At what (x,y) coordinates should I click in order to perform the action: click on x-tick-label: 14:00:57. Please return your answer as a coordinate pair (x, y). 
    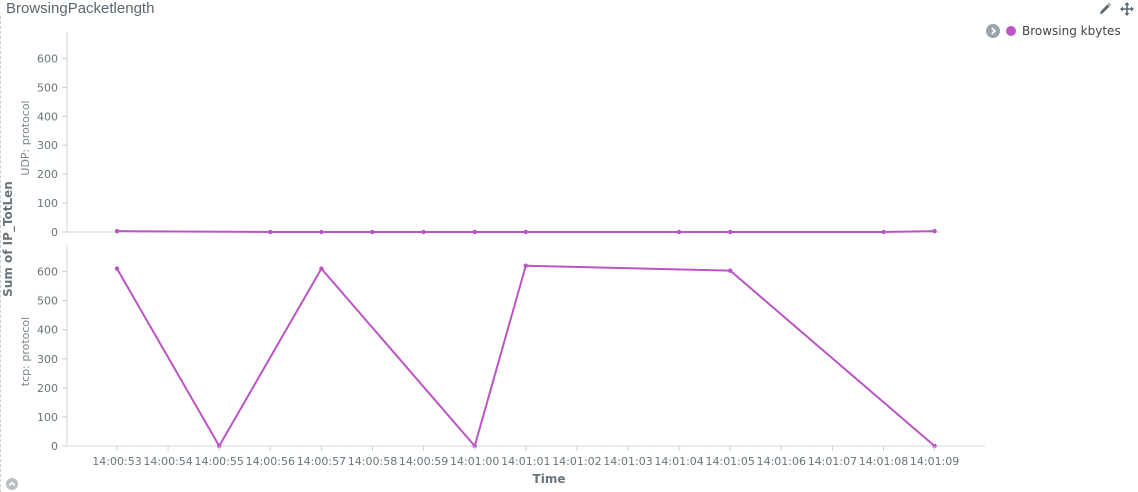
    Looking at the image, I should click on (321, 461).